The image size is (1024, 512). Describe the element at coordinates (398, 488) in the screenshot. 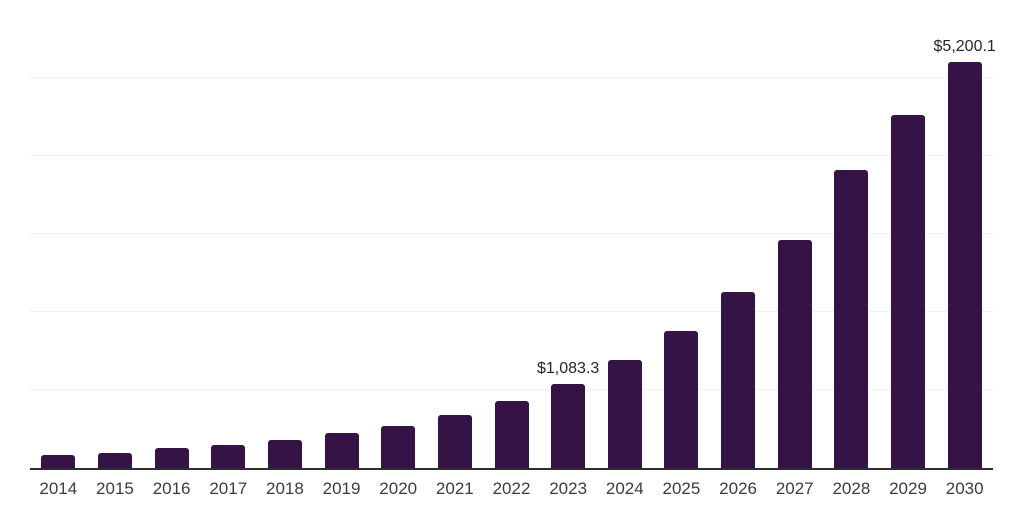

I see `x-tick-2020: 2020` at that location.